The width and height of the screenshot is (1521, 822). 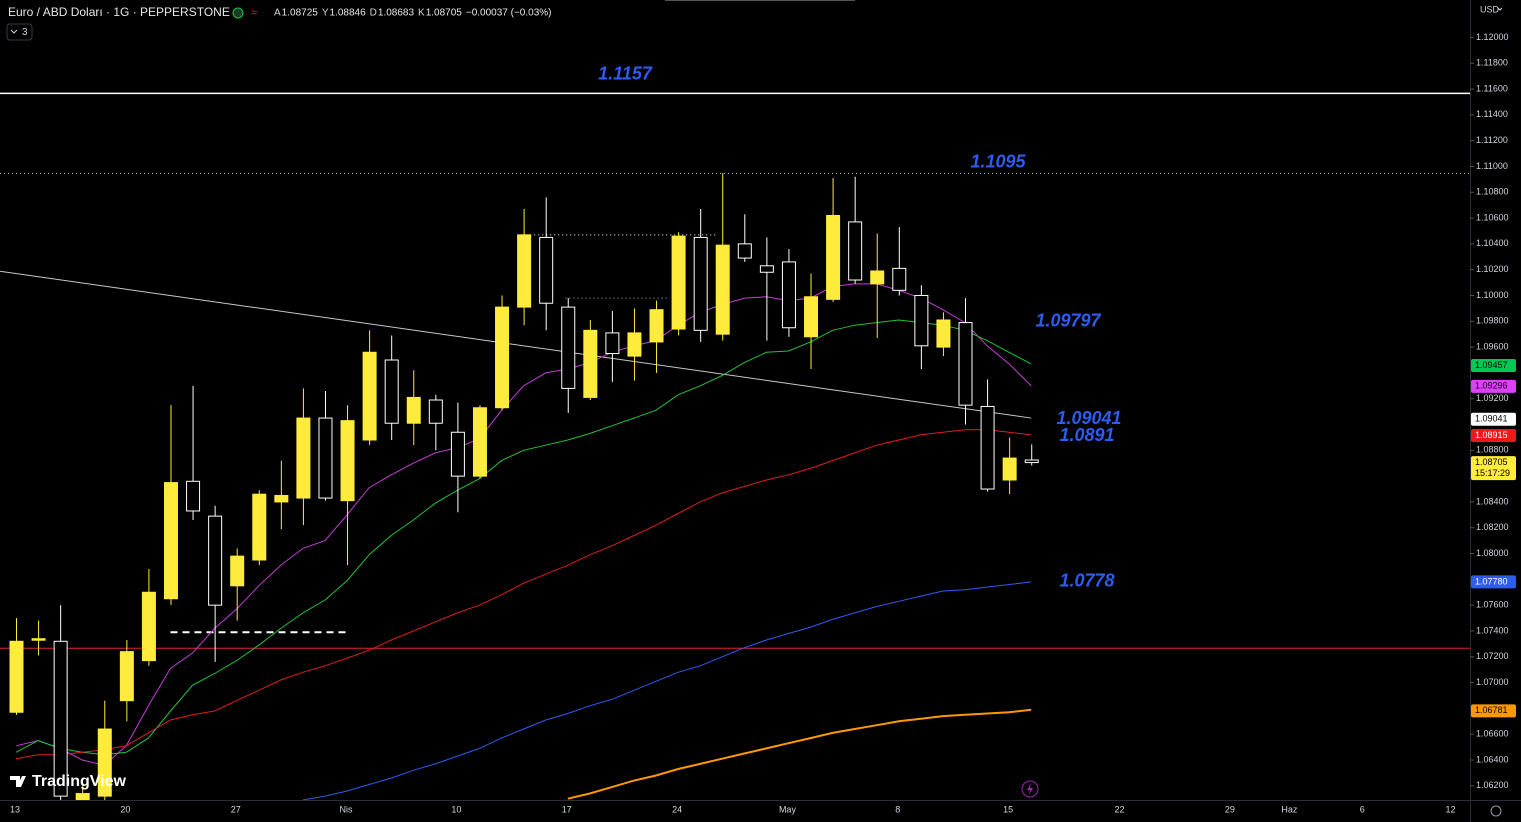 I want to click on x-tick-label: 20, so click(x=125, y=809).